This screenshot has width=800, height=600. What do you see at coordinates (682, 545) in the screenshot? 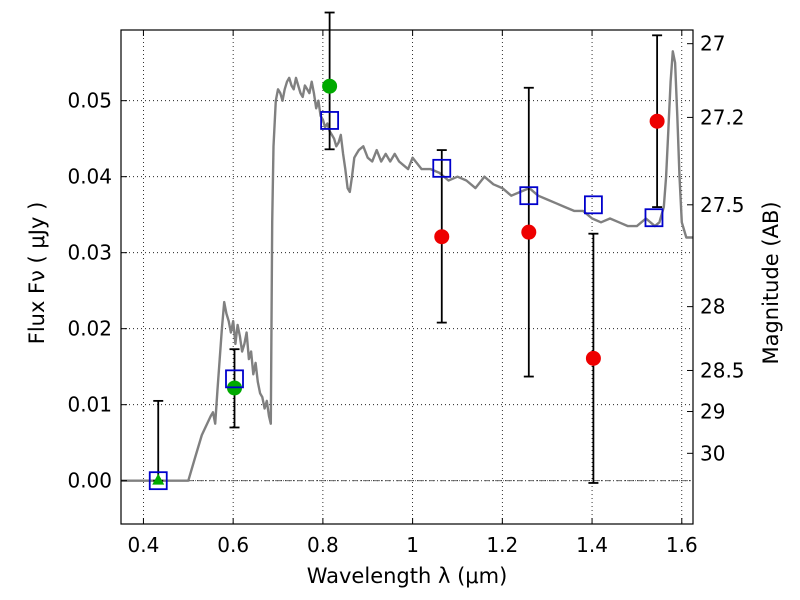
I see `x-tick-label: 1.6` at bounding box center [682, 545].